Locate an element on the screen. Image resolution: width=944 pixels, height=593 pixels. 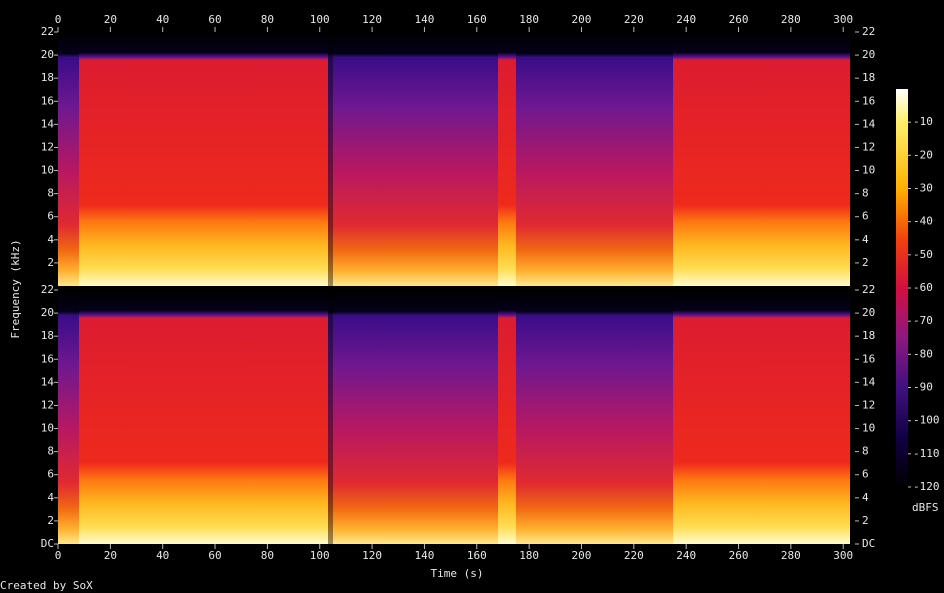
x-axis-label: Time (s) is located at coordinates (457, 573).